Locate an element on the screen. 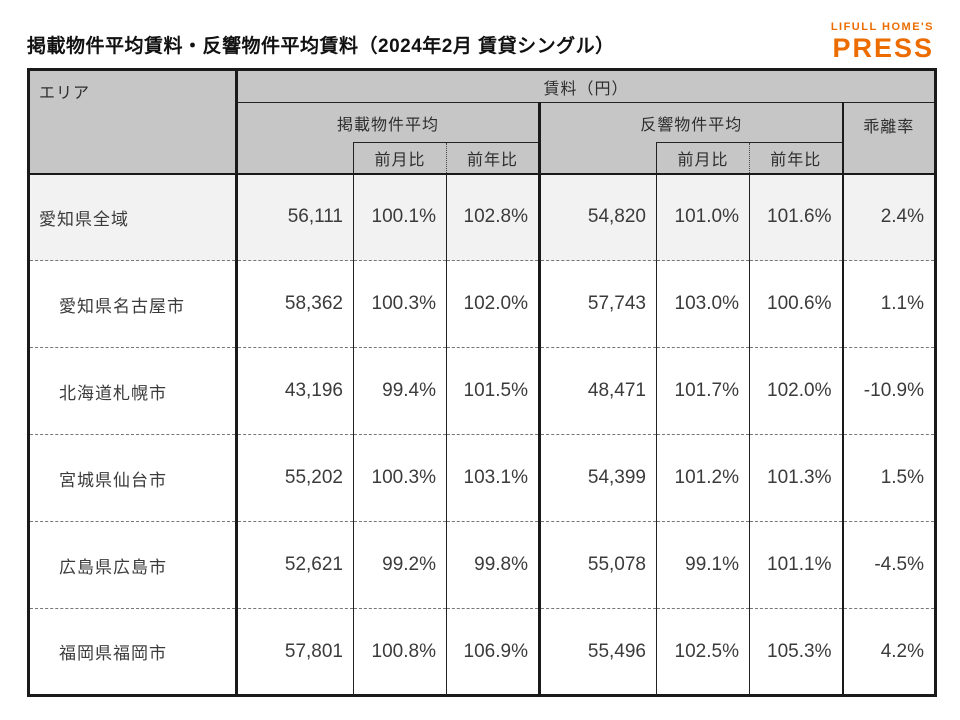 This screenshot has height=720, width=960. deviation-cell: 1.1% is located at coordinates (888, 304).